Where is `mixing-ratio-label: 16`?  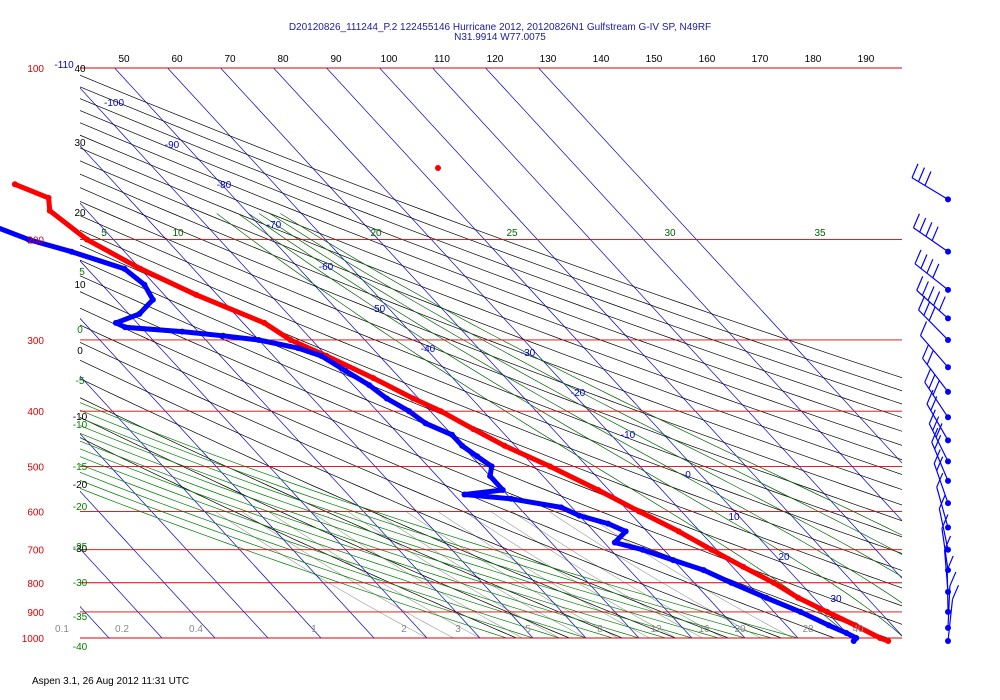 mixing-ratio-label: 16 is located at coordinates (704, 629).